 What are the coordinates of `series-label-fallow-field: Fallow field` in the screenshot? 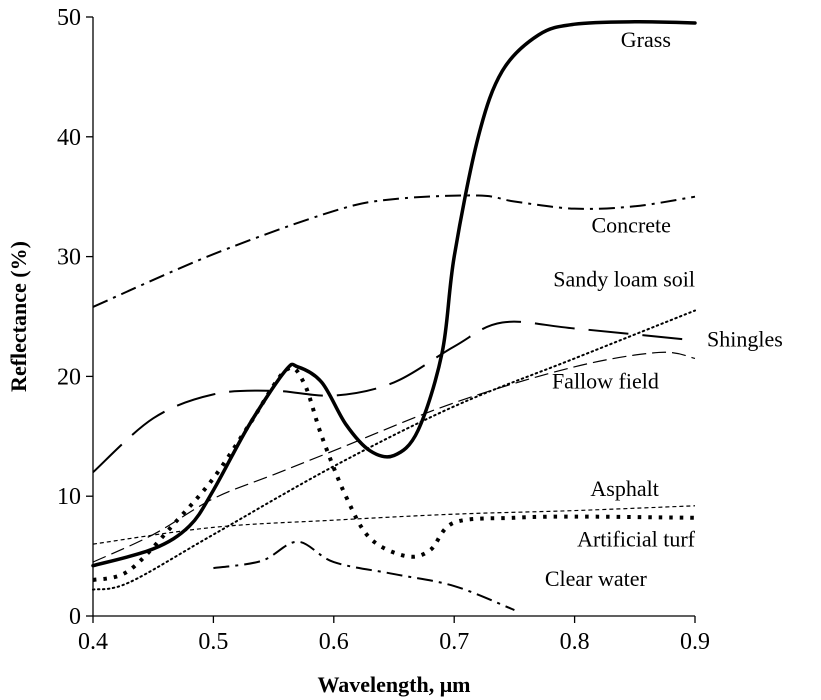 It's located at (605, 380).